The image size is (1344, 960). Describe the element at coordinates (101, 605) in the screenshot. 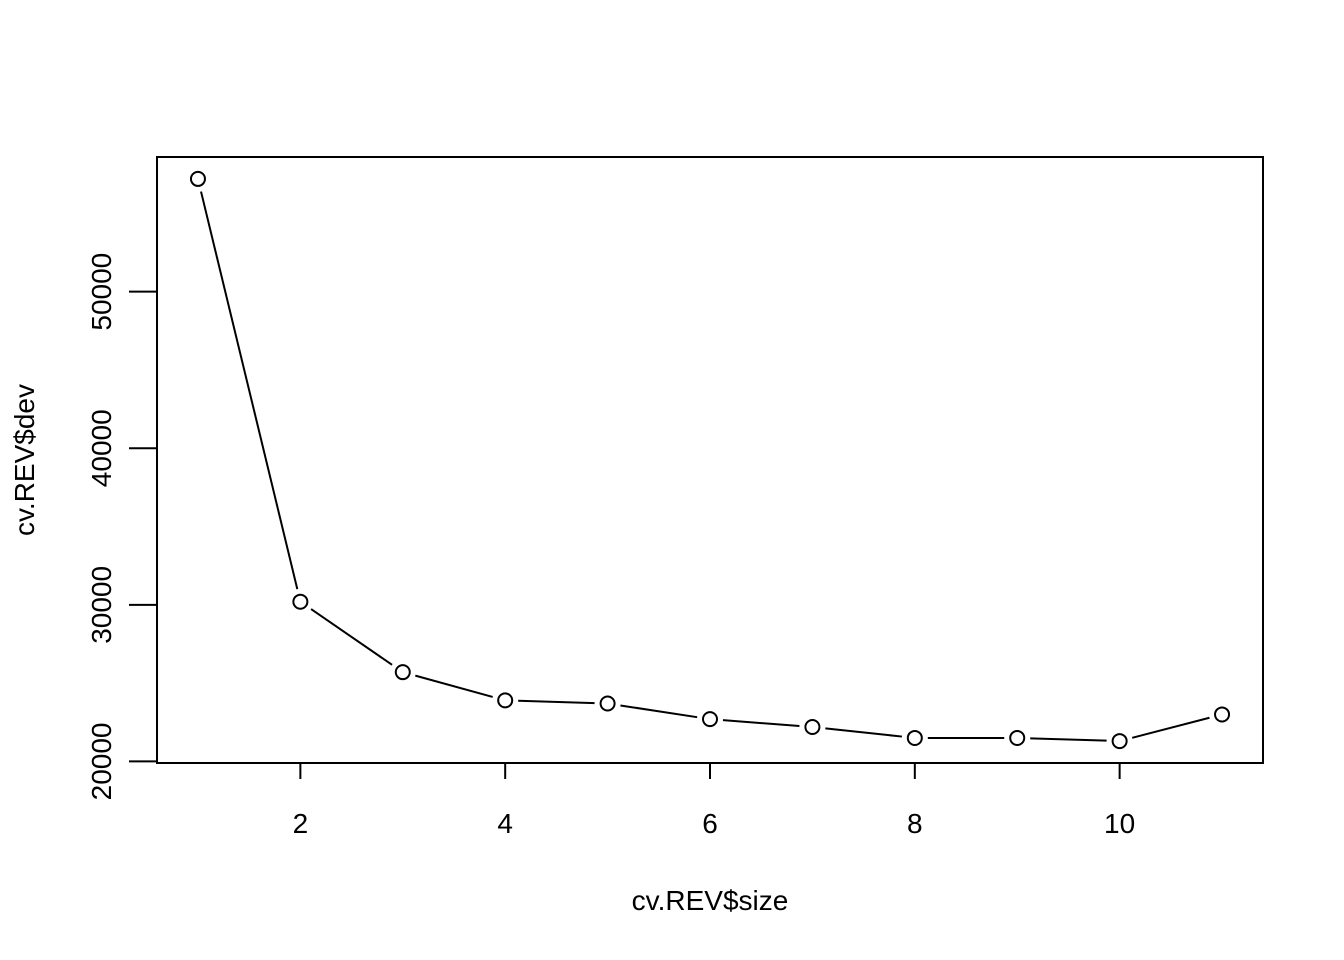

I see `y-tick-label: 30000` at that location.